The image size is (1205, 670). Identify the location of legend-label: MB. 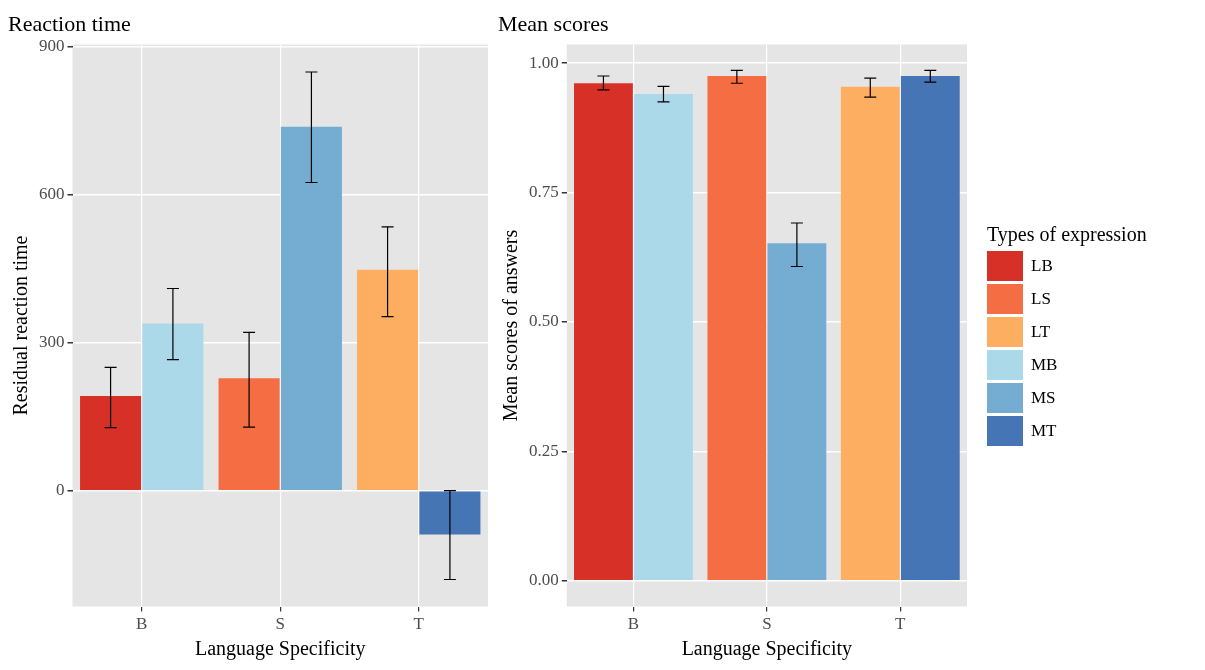
(1044, 365).